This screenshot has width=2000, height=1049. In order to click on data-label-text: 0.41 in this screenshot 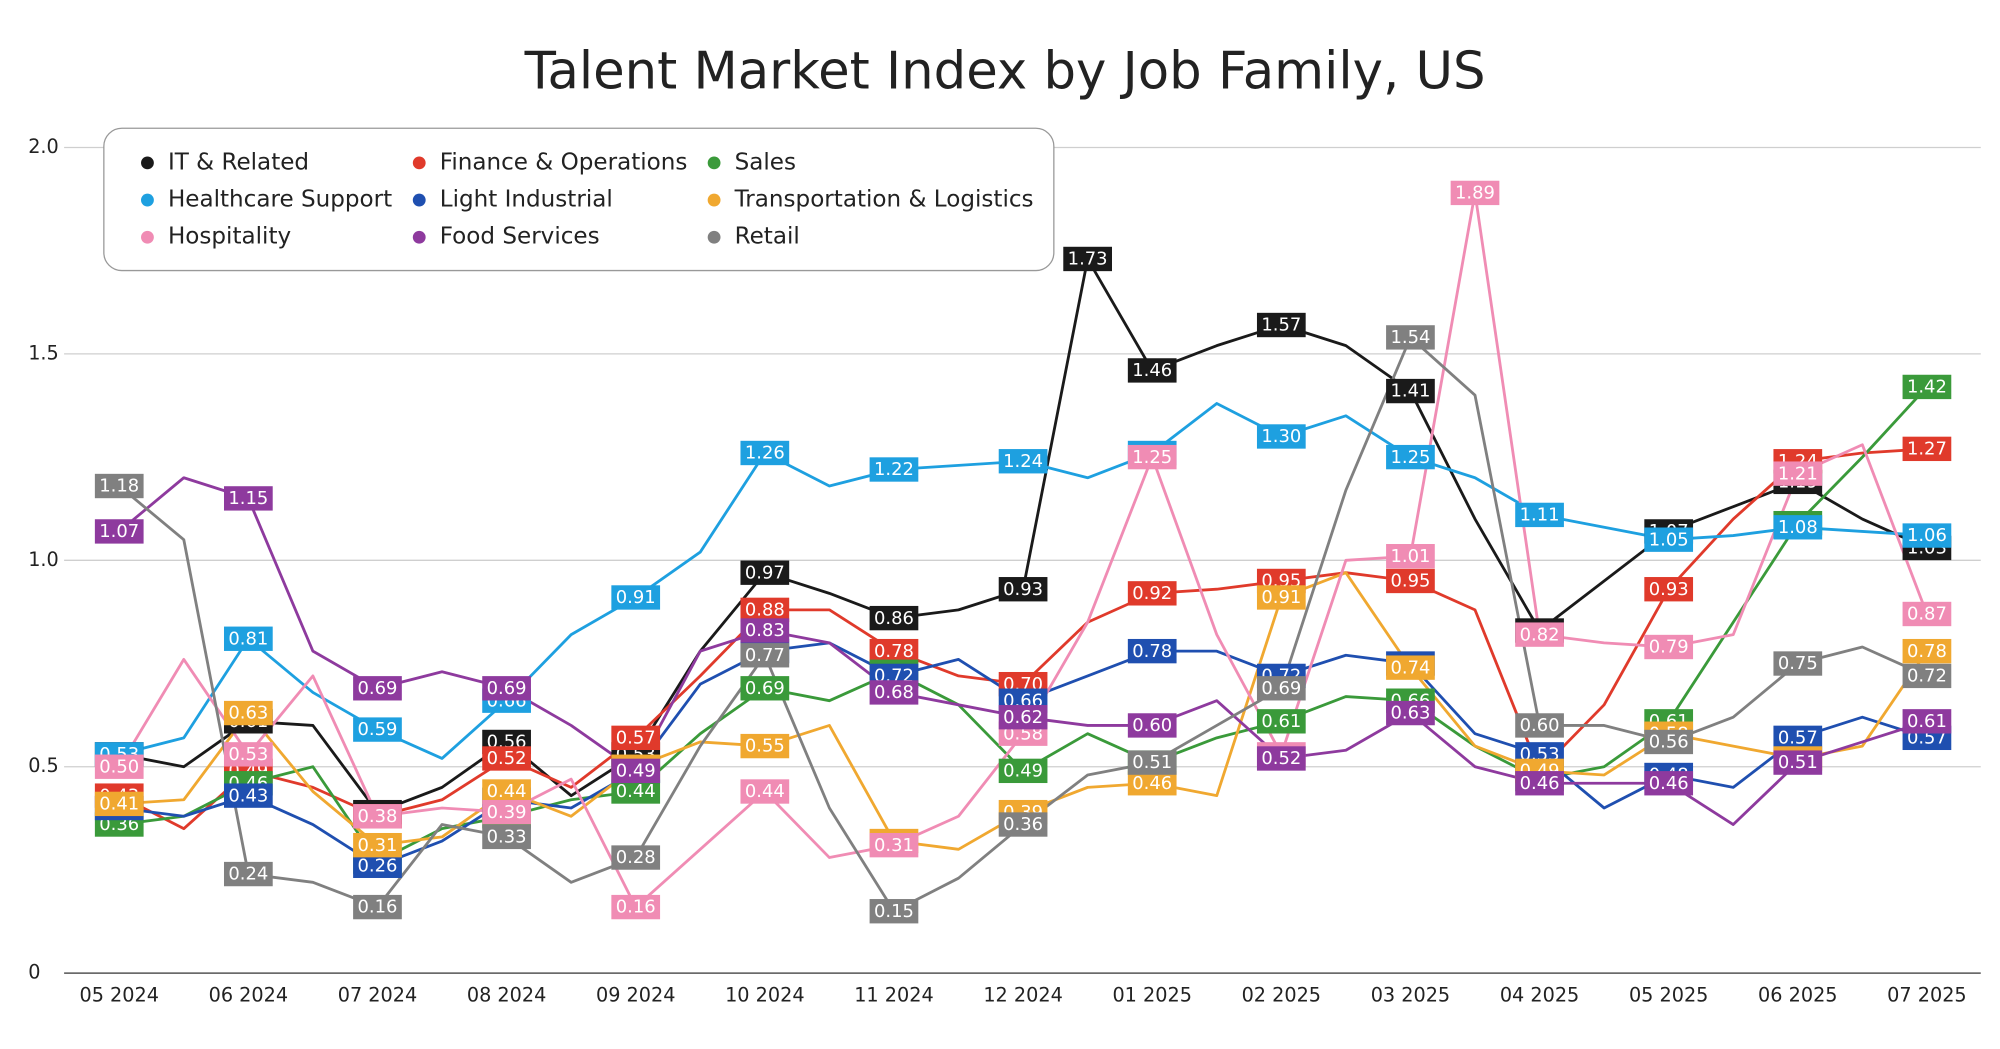, I will do `click(119, 804)`.